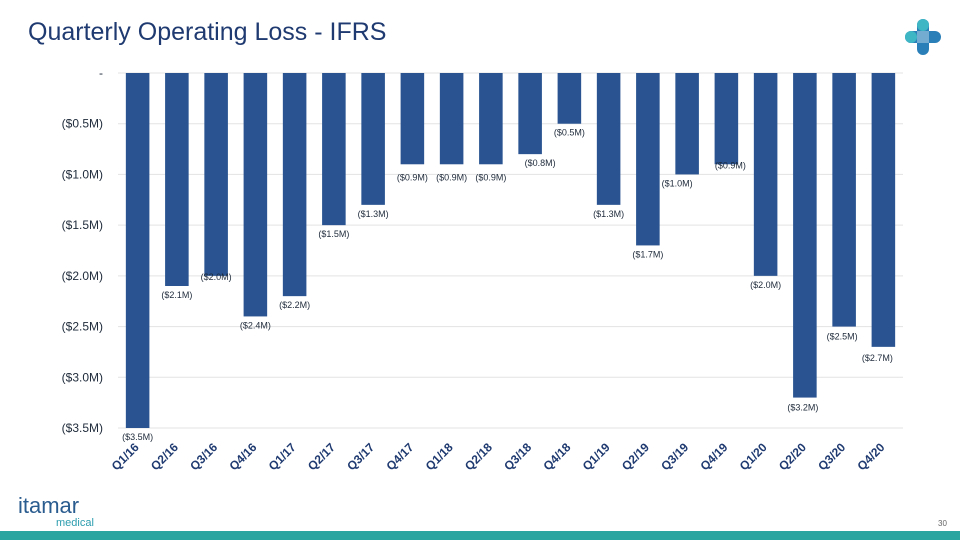 The width and height of the screenshot is (960, 540). I want to click on x-tick-label: Q2/18, so click(478, 456).